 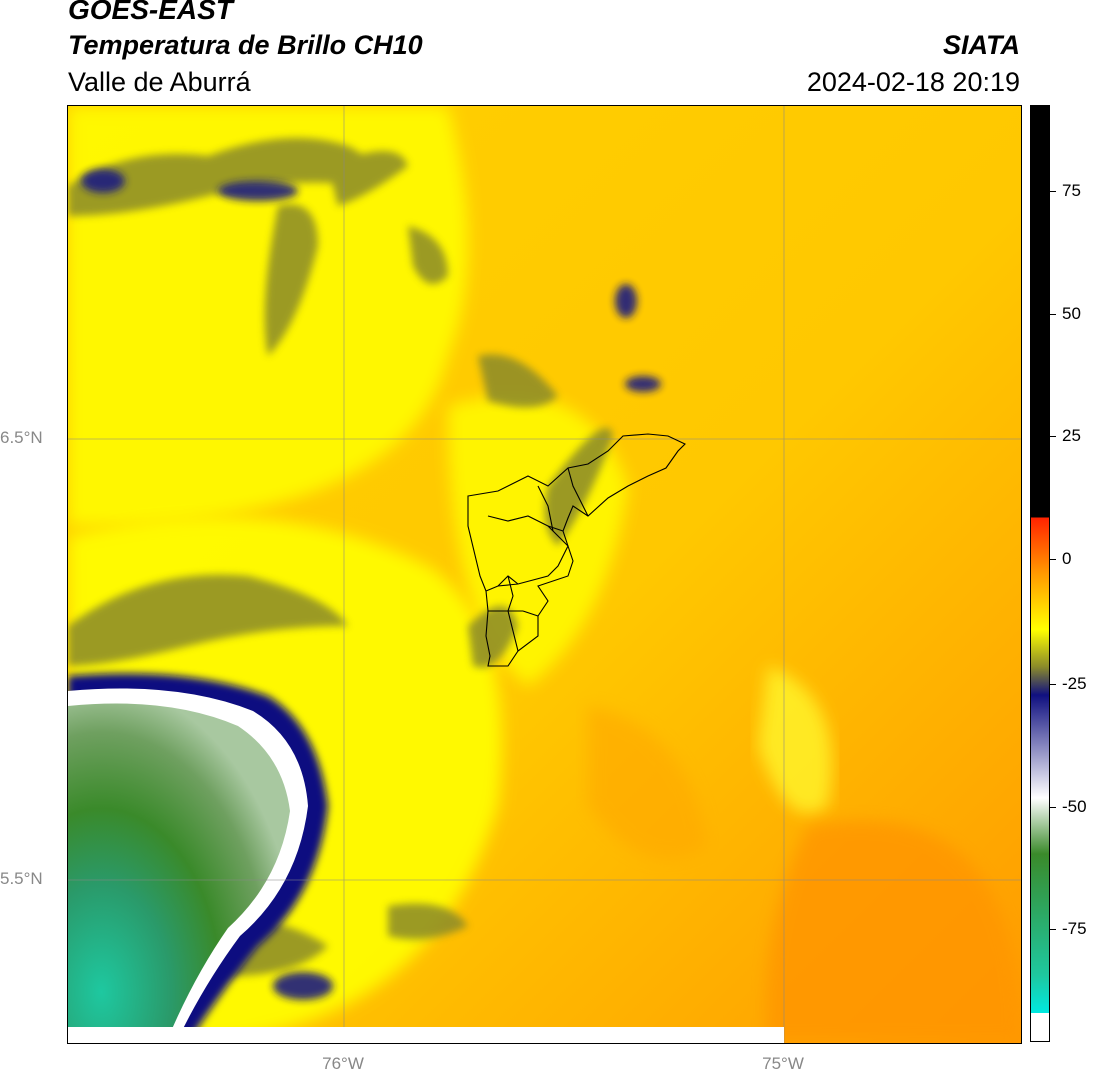 What do you see at coordinates (1071, 190) in the screenshot?
I see `colorbar-label-75: 75` at bounding box center [1071, 190].